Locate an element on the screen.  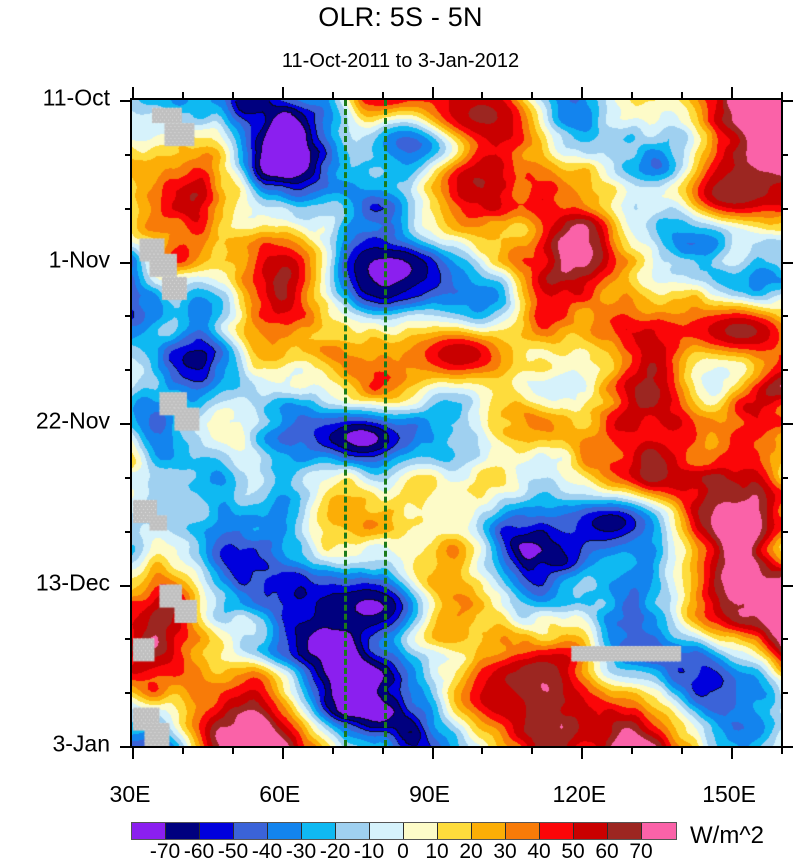
colorbar-tick-labels: -70 -60 -50 -40 -30 -20 -10 0 10 20 30 40 50 60 70 is located at coordinates (403, 852).